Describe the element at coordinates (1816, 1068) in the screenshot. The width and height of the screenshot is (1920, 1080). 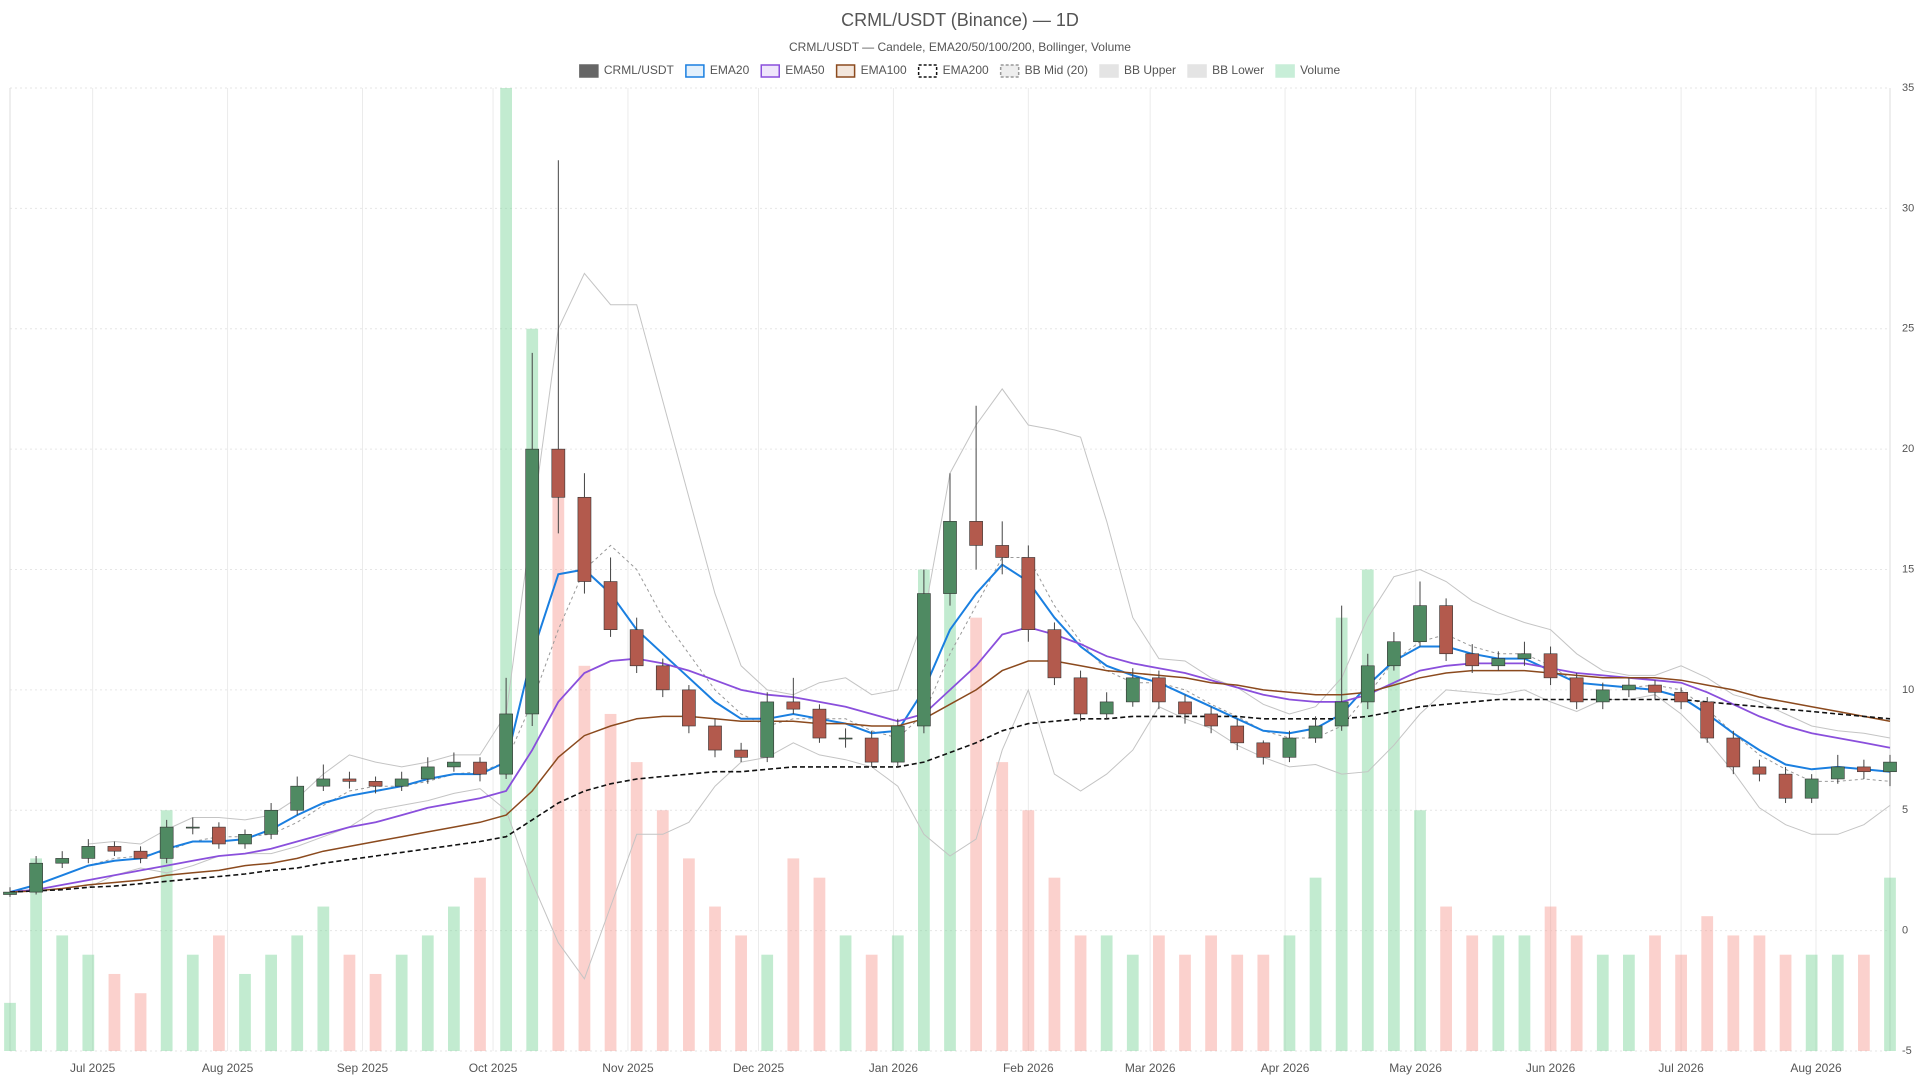
I see `x-tick-label: Aug 2026` at that location.